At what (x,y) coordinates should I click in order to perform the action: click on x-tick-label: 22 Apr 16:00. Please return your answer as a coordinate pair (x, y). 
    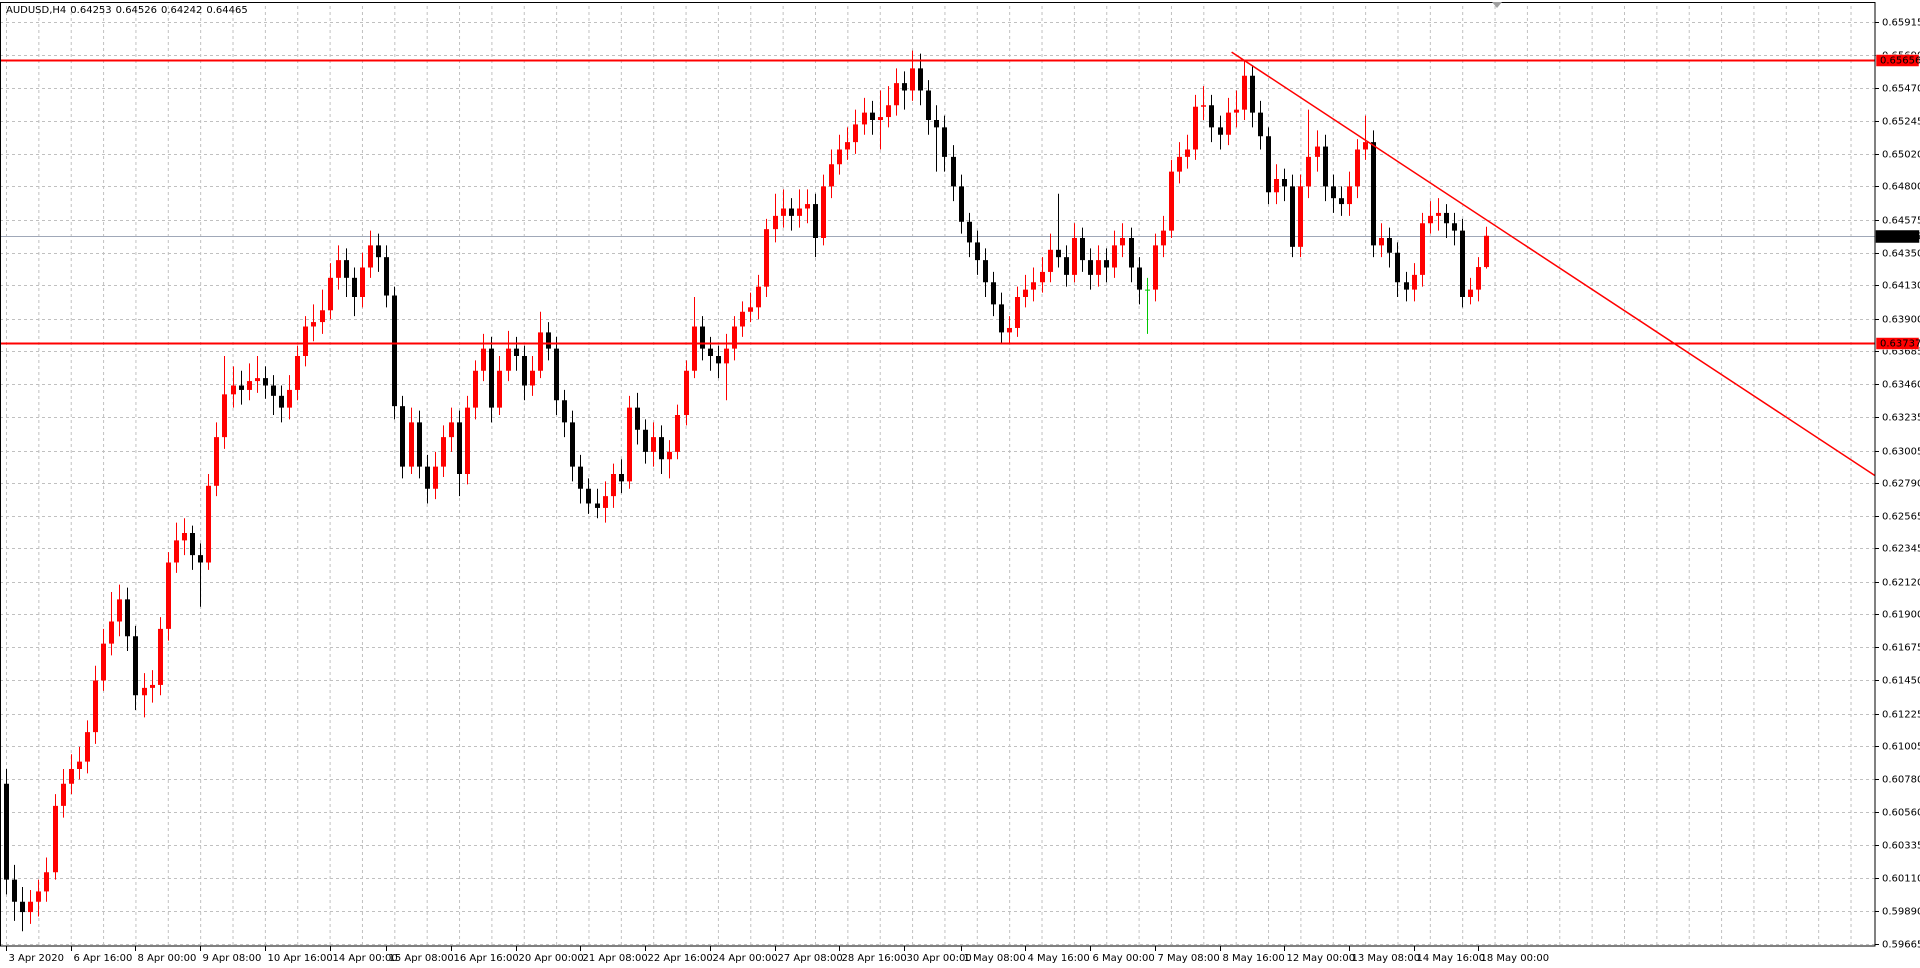
    Looking at the image, I should click on (680, 958).